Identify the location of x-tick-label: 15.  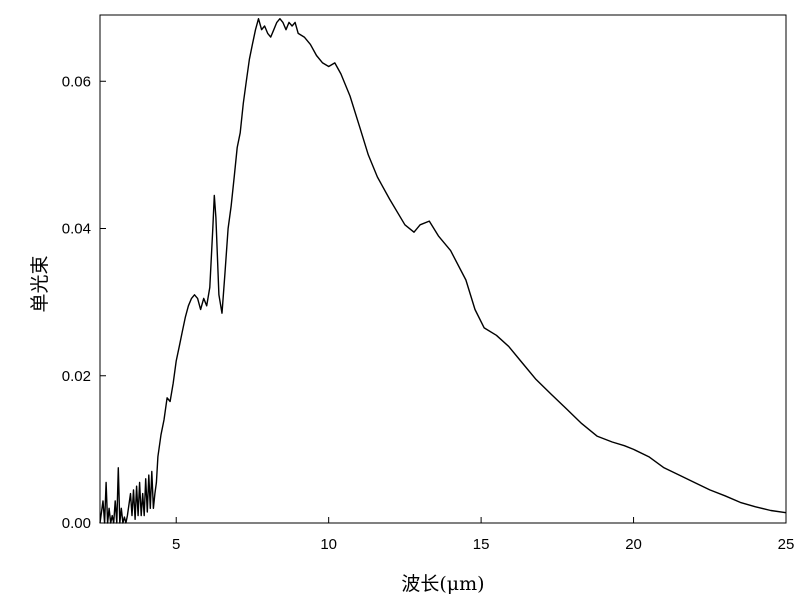
(481, 544).